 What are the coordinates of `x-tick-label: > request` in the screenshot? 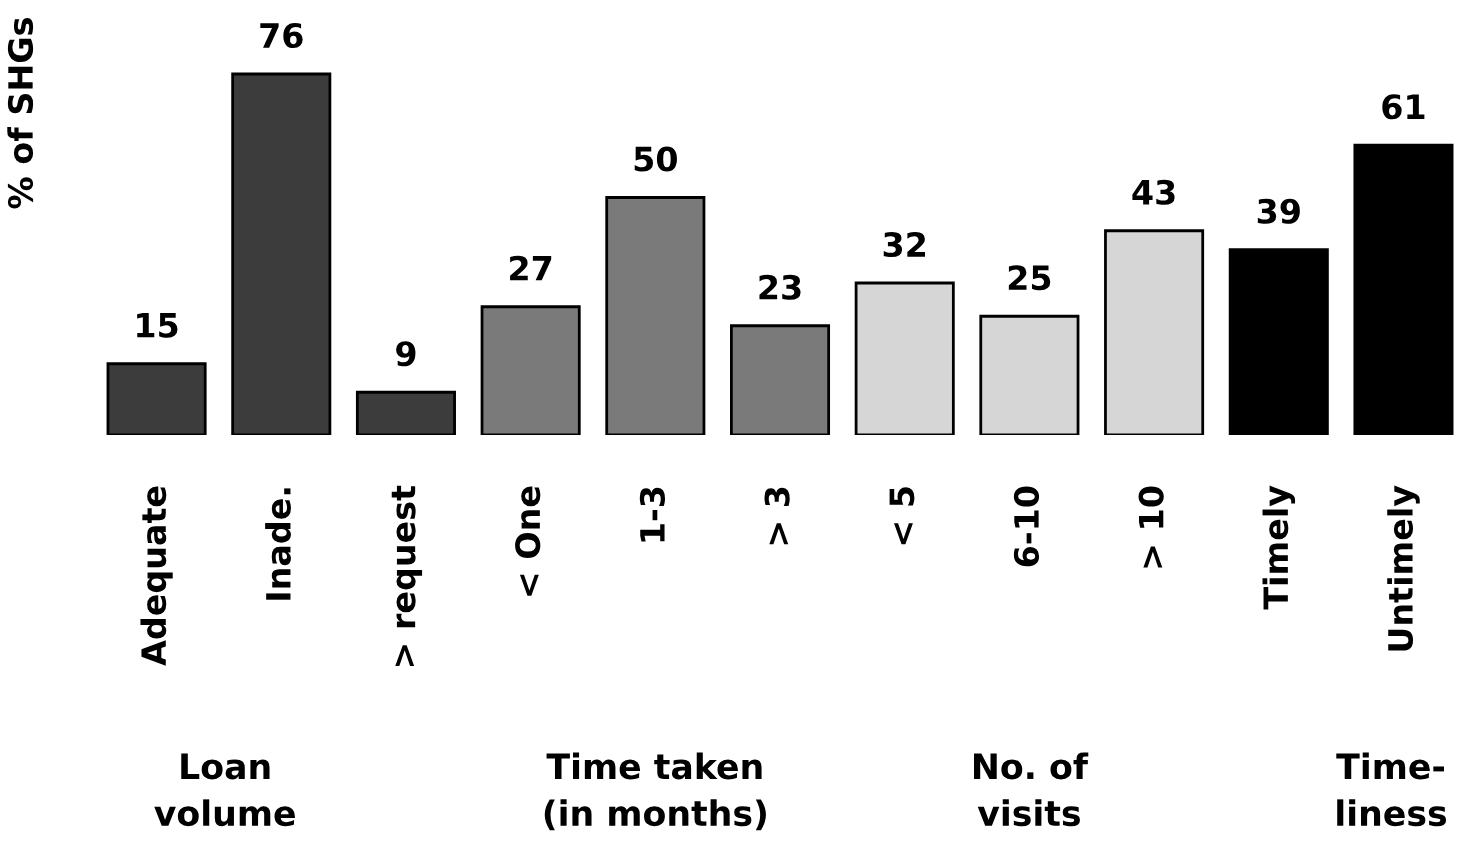 It's located at (407, 576).